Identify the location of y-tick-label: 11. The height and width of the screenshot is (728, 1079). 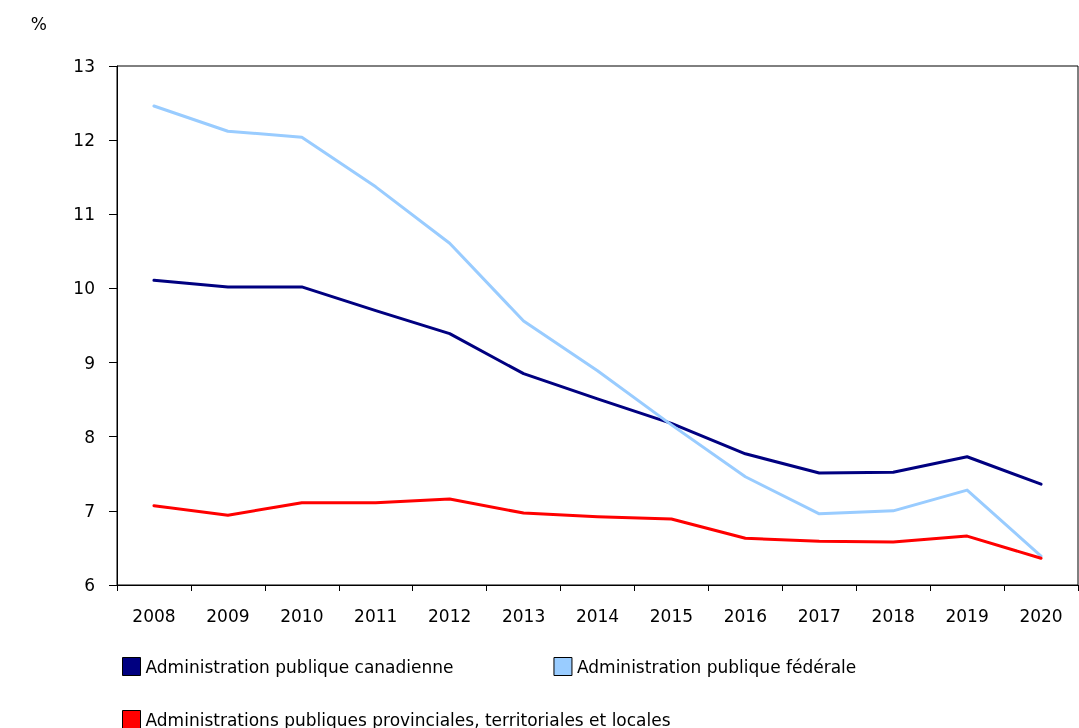
(84, 214).